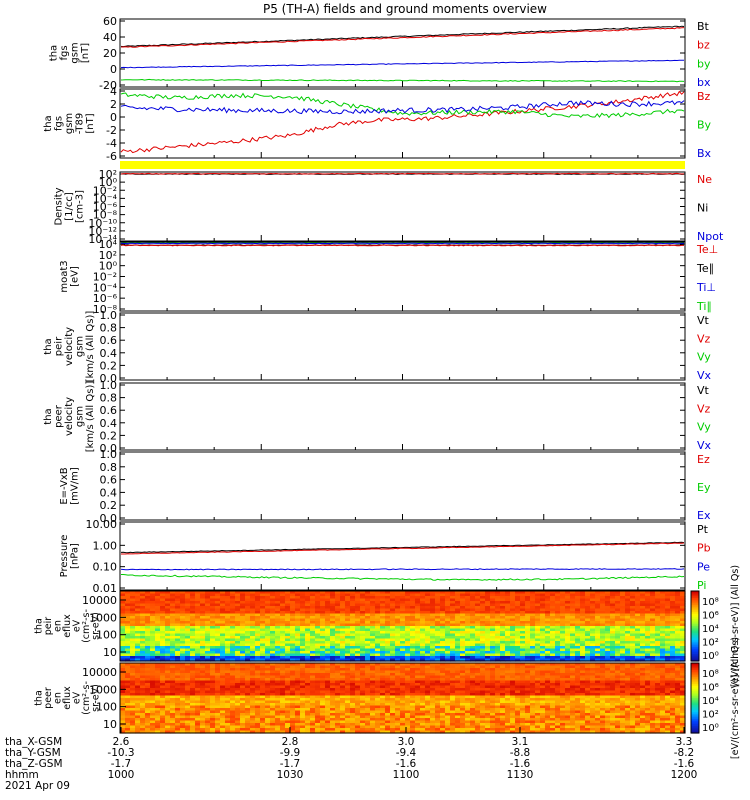 The width and height of the screenshot is (750, 800). Describe the element at coordinates (109, 398) in the screenshot. I see `y-tick-label: 0.8` at that location.